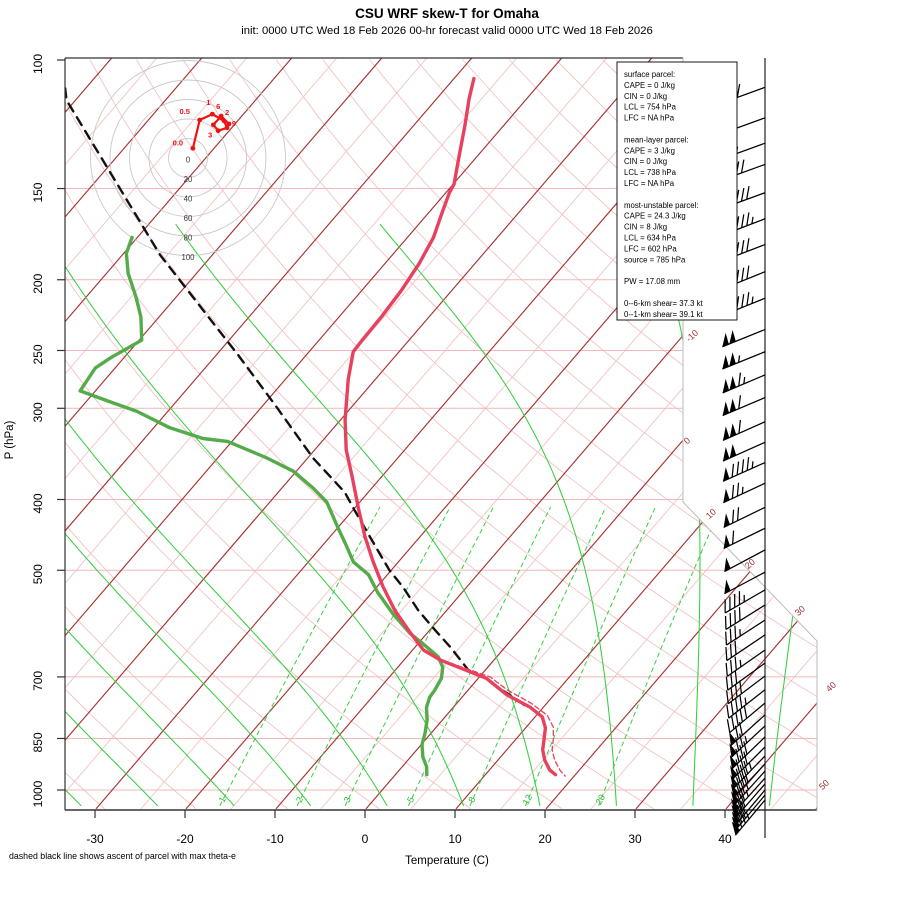  What do you see at coordinates (663, 303) in the screenshot?
I see `info-box-line: 0--6-km shear= 37.3 kt` at bounding box center [663, 303].